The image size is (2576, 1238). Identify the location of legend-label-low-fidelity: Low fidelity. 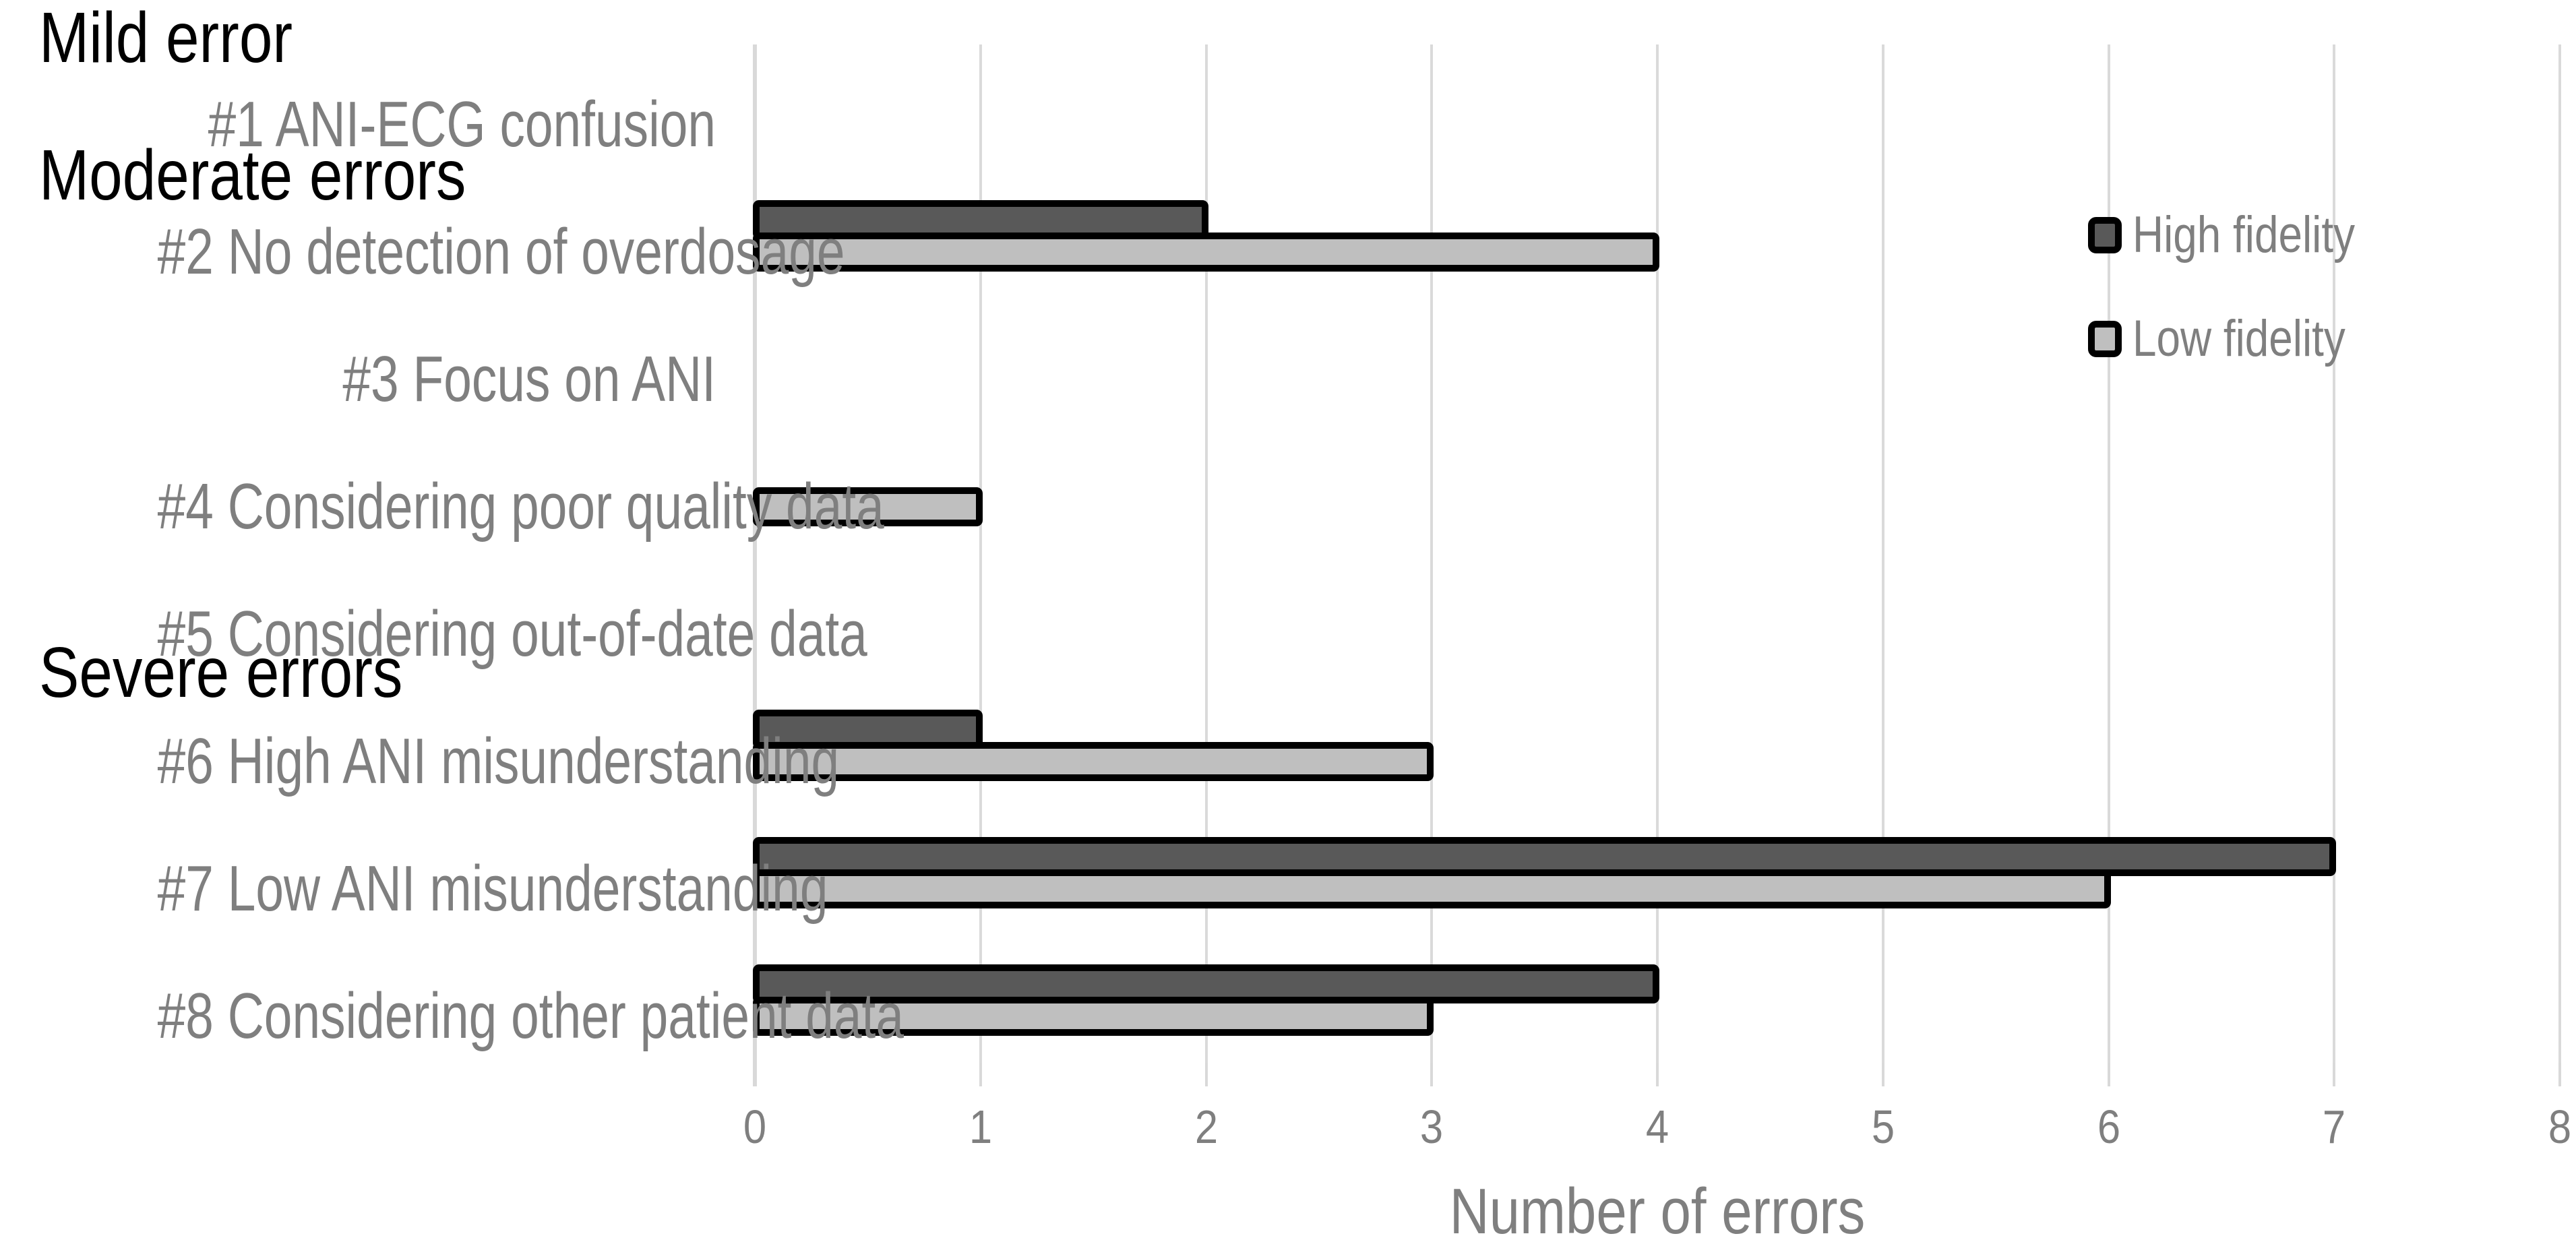
(2239, 339).